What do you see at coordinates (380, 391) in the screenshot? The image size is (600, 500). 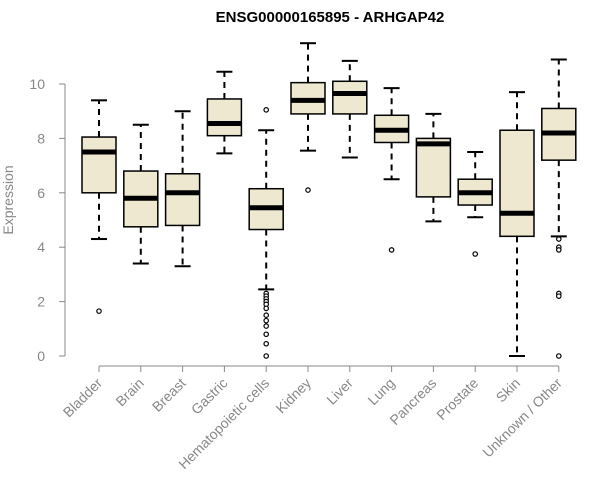 I see `x-tick-label: Lung` at bounding box center [380, 391].